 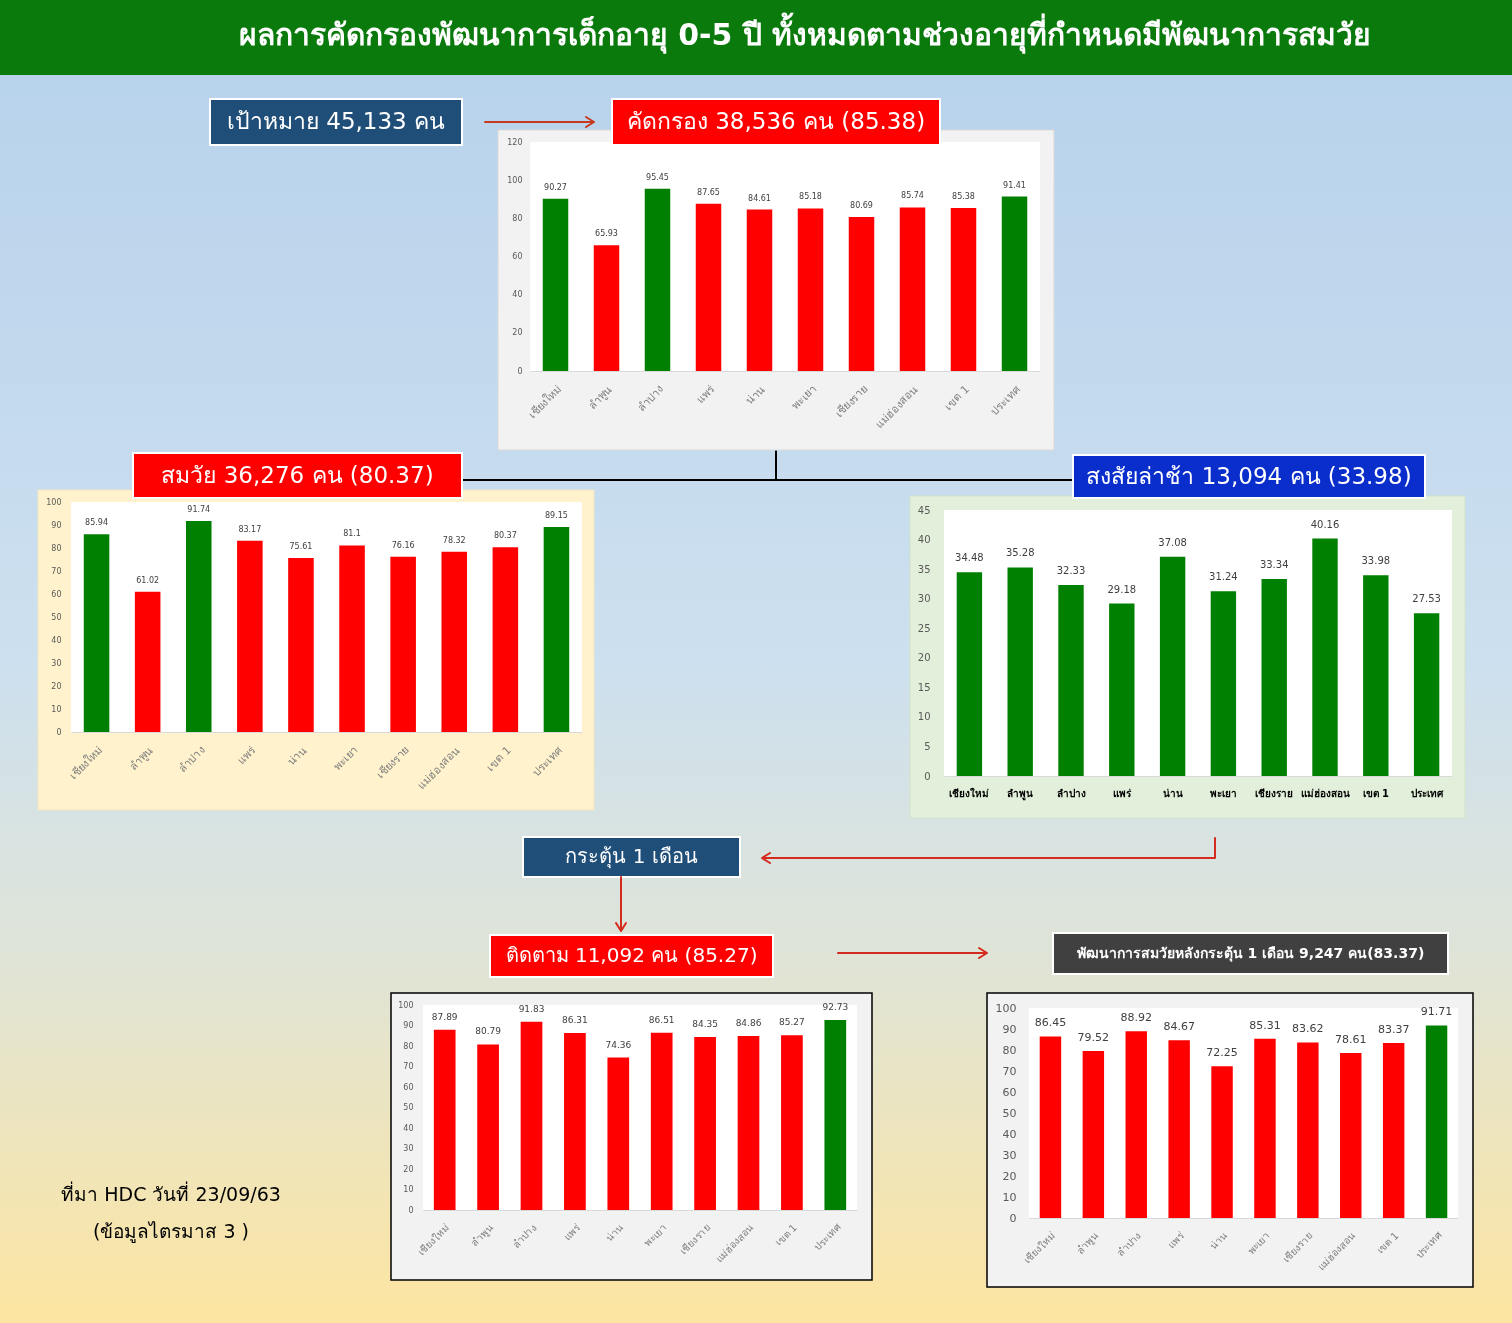 I want to click on data-label: 33.34, so click(x=1274, y=564).